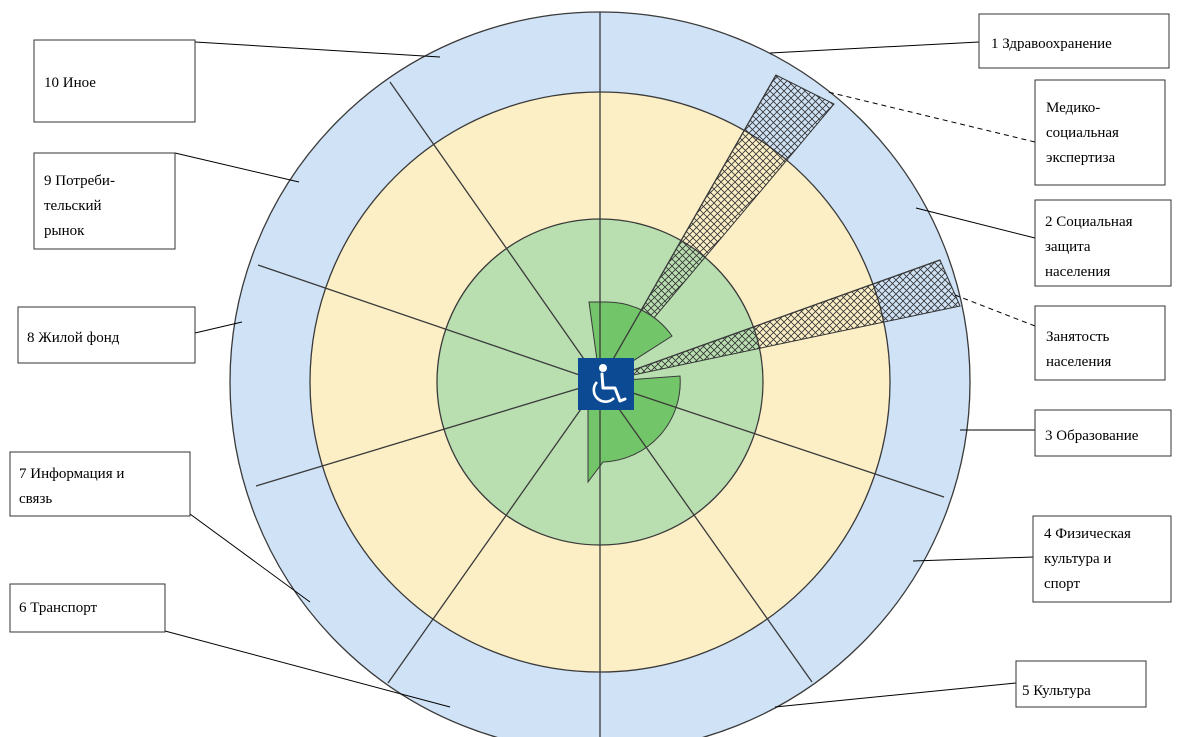 Image resolution: width=1182 pixels, height=737 pixels. I want to click on wheelchair-accessibility-icon, so click(606, 384).